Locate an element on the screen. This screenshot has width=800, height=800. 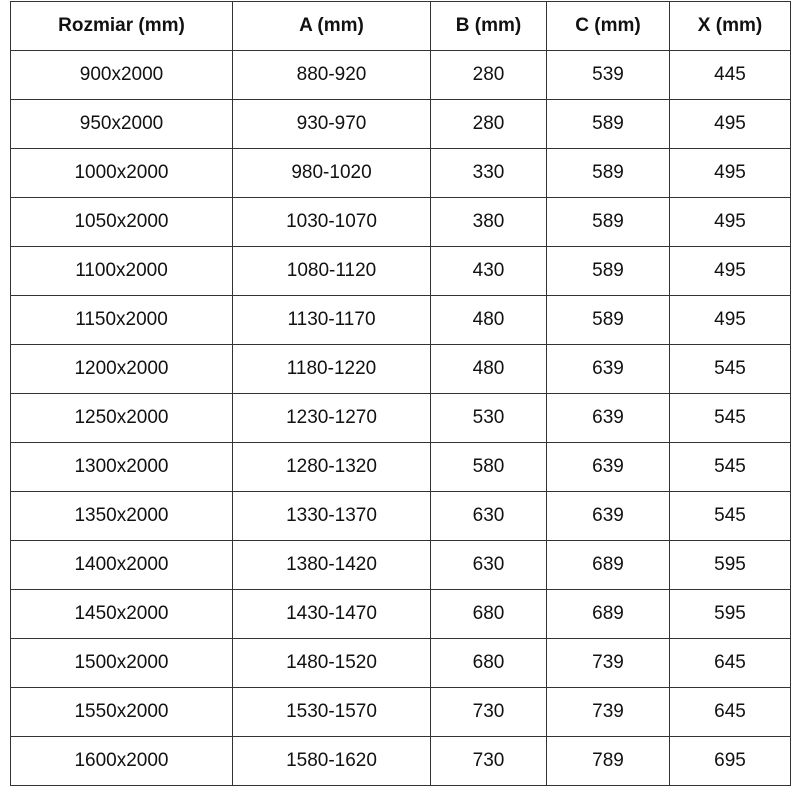
cell-a: 930-970 is located at coordinates (331, 124).